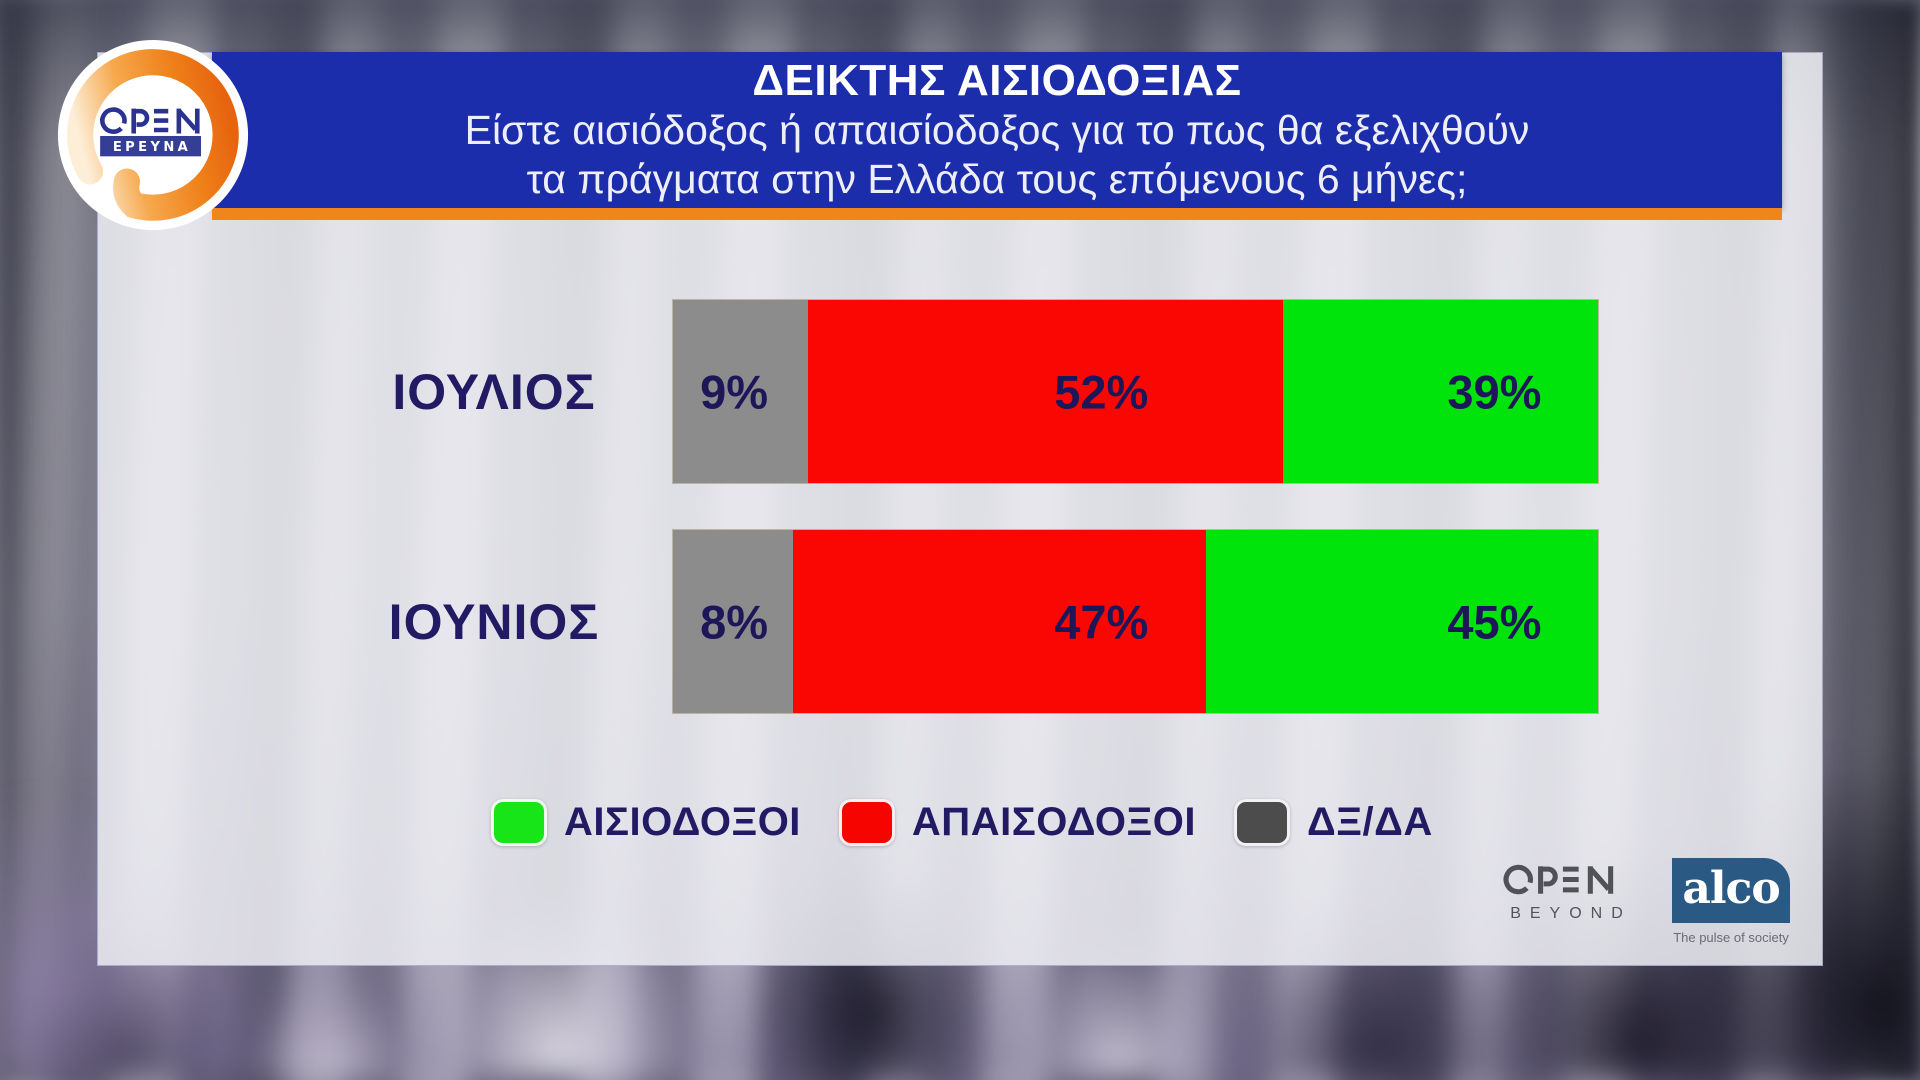 This screenshot has width=1920, height=1080. Describe the element at coordinates (682, 821) in the screenshot. I see `legend-label-optimists: ΑΙΣΙΟΔΟΞΟΙ` at that location.